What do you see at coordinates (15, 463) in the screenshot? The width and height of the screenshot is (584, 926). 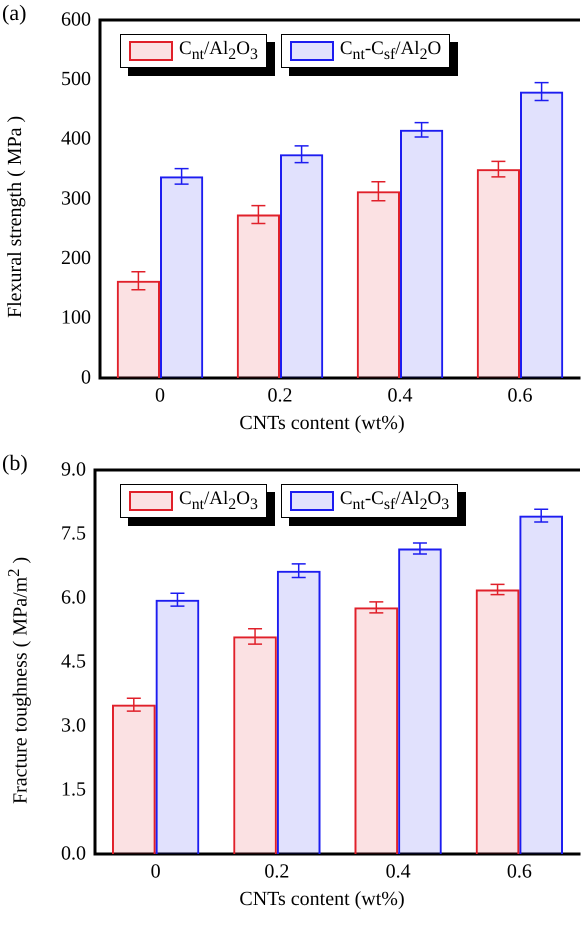 I see `text: (b)` at bounding box center [15, 463].